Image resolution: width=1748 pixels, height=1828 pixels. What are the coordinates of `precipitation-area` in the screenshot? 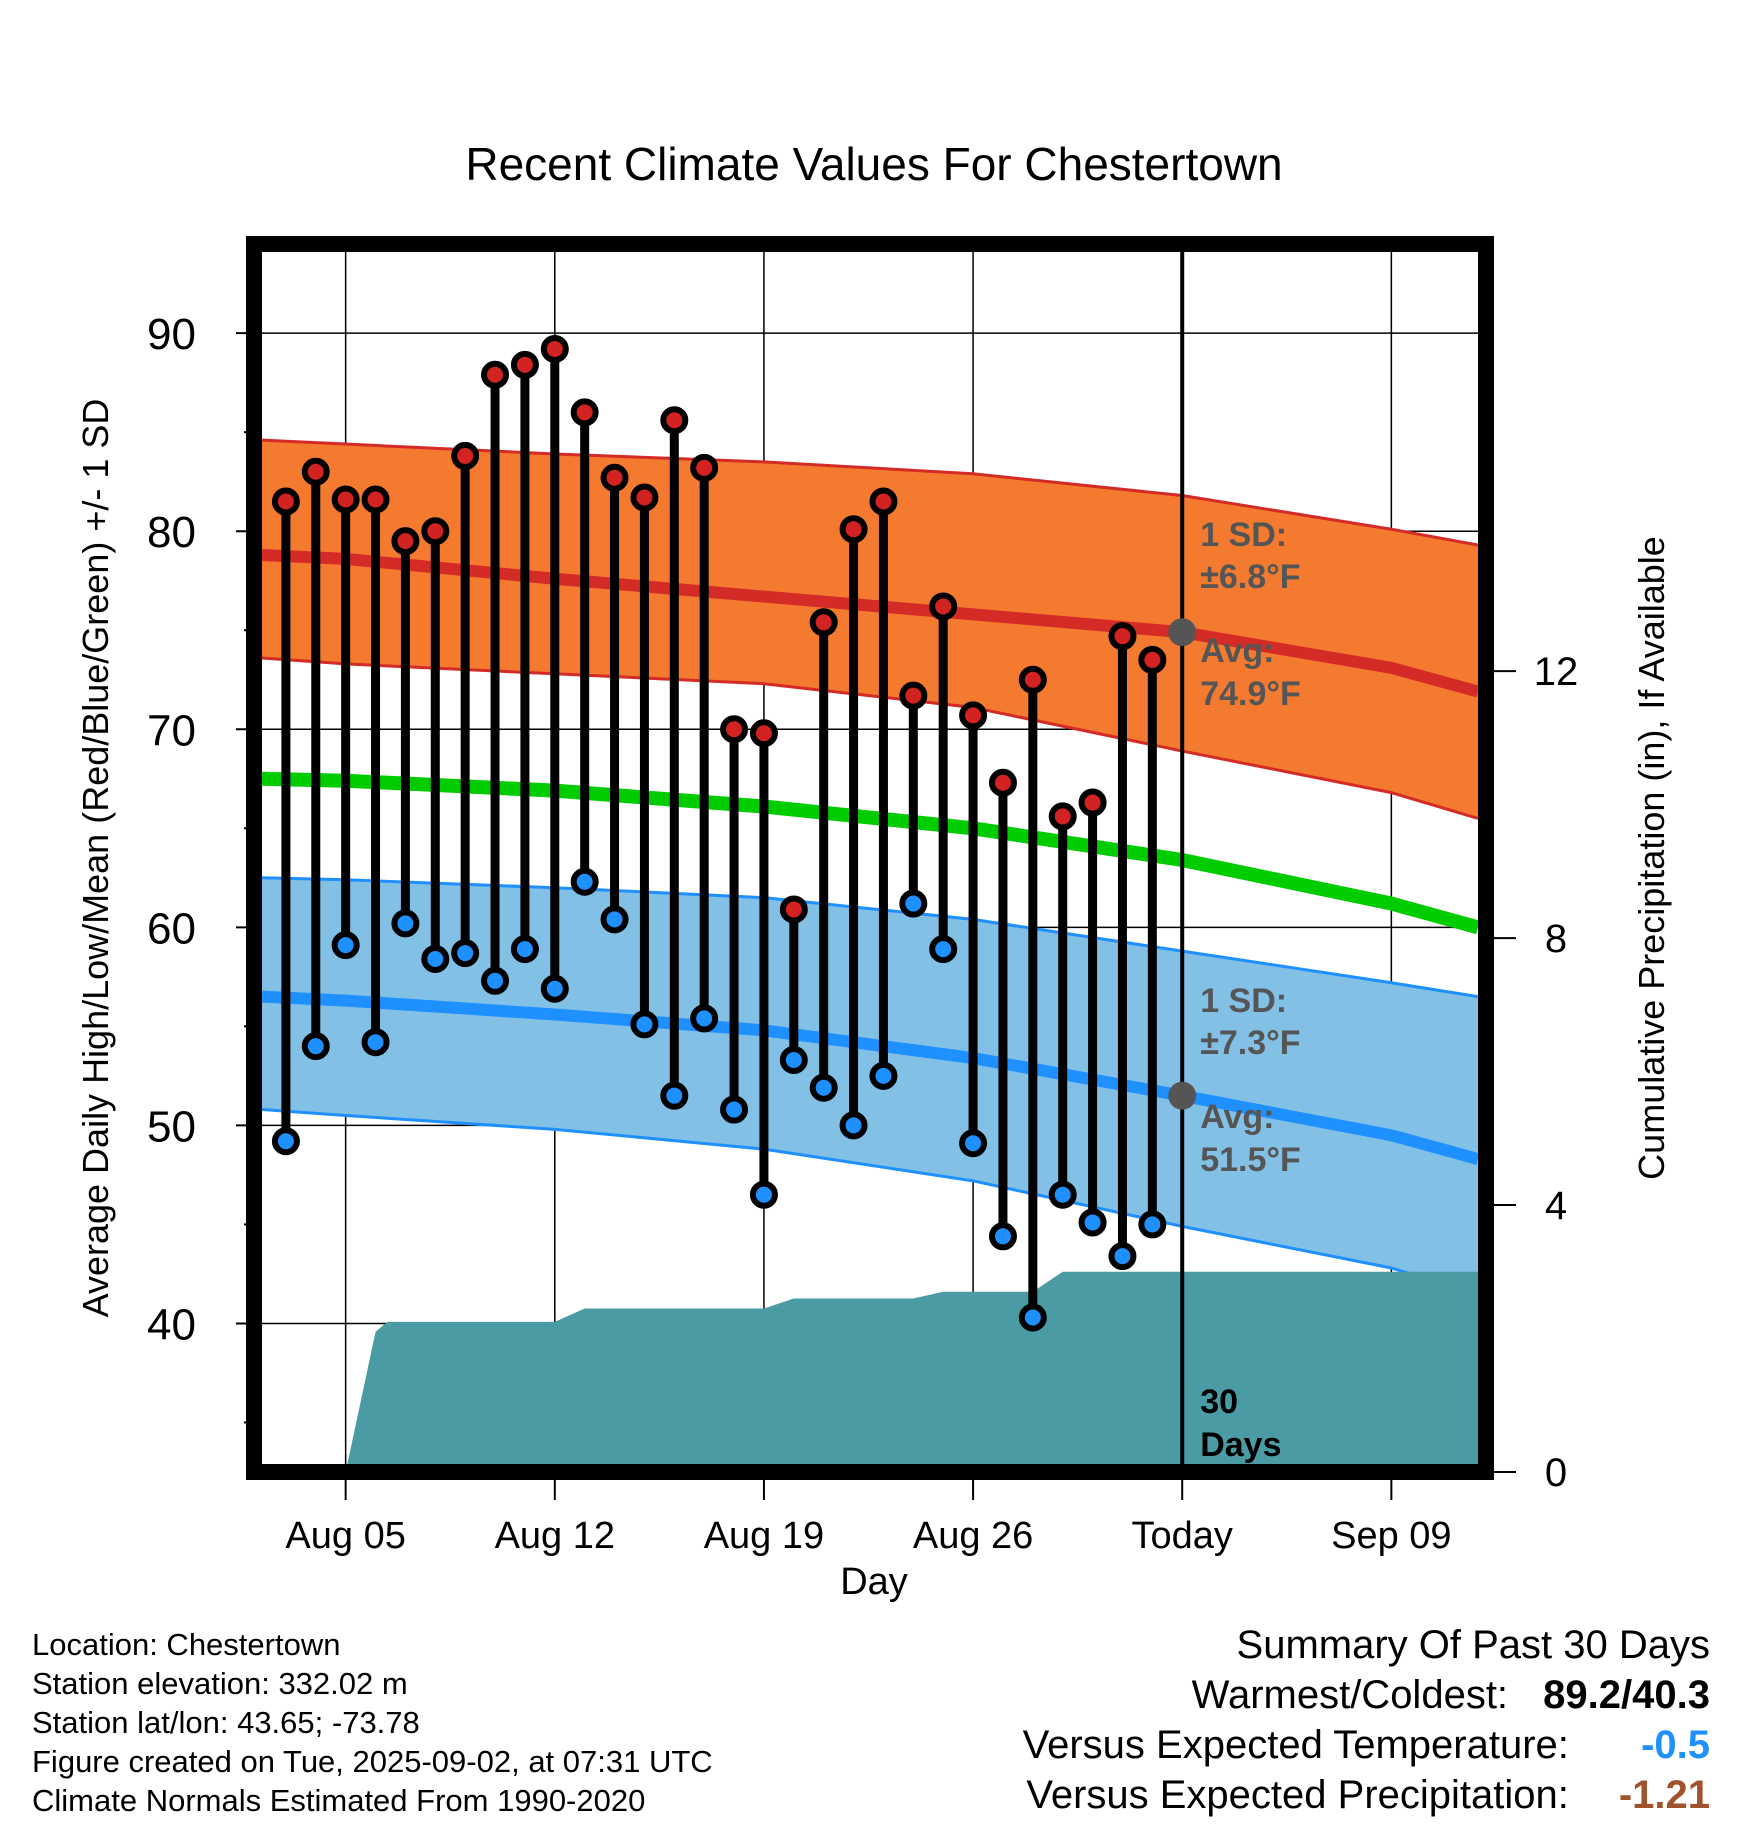 It's located at (911, 1371).